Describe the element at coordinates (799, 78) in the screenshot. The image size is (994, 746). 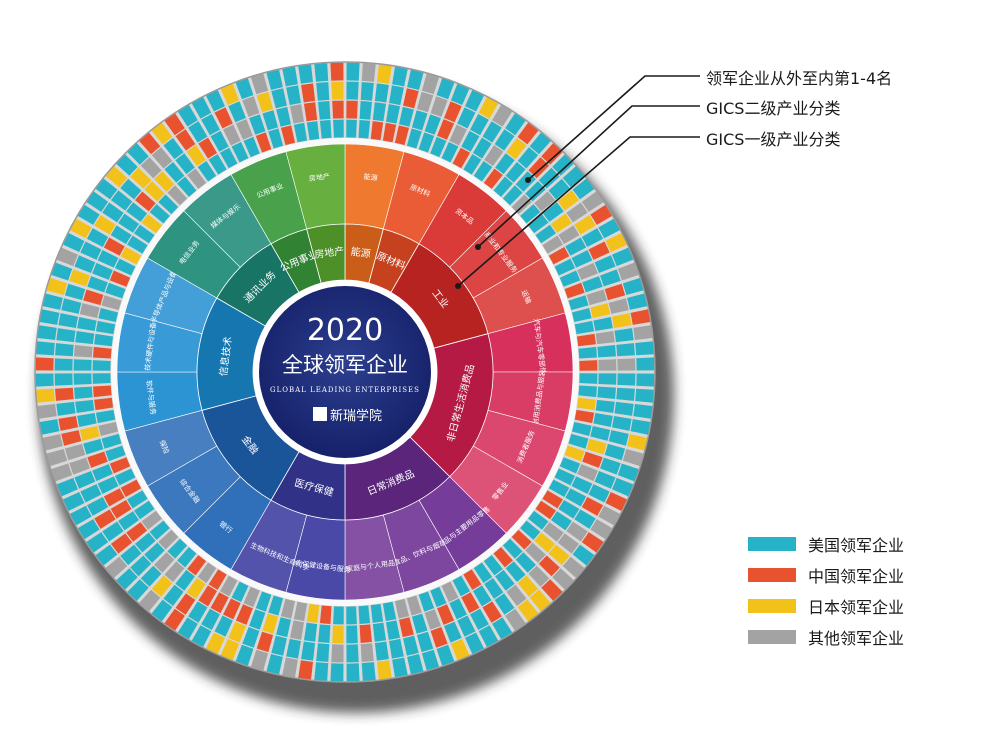
I see `annotation-rank-order: 领军企业从外至内第1-4名` at that location.